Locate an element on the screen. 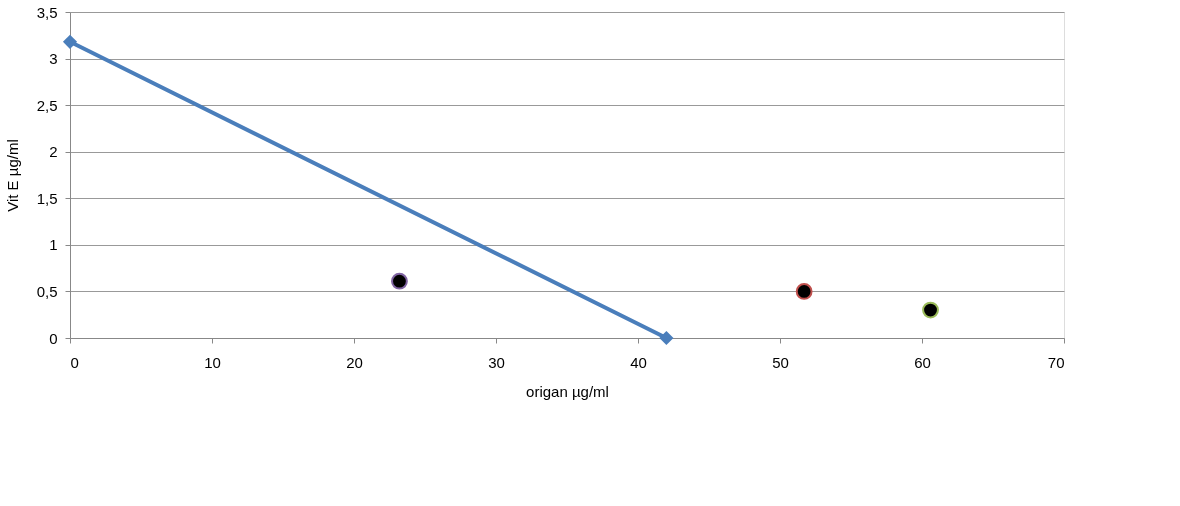 The width and height of the screenshot is (1180, 506). x-tick-label: 40 is located at coordinates (638, 362).